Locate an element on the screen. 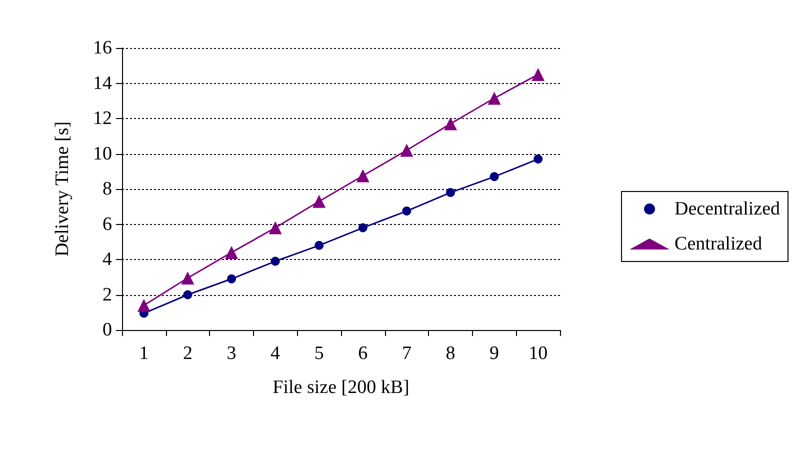 This screenshot has width=792, height=453. y-tick-label: 0 is located at coordinates (107, 330).